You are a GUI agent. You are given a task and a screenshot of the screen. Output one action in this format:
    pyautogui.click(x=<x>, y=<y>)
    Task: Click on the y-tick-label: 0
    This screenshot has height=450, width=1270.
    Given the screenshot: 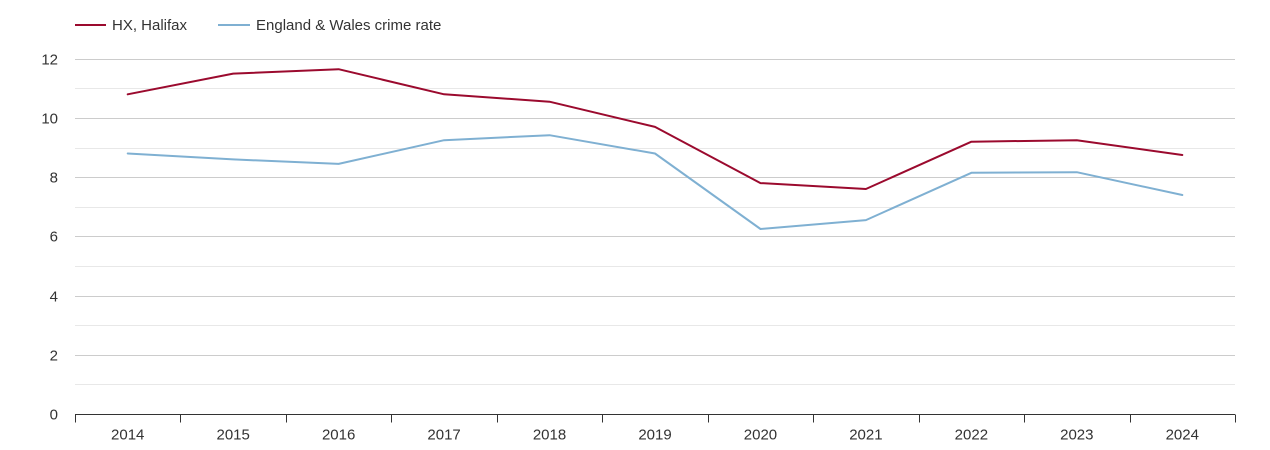 What is the action you would take?
    pyautogui.click(x=54, y=415)
    